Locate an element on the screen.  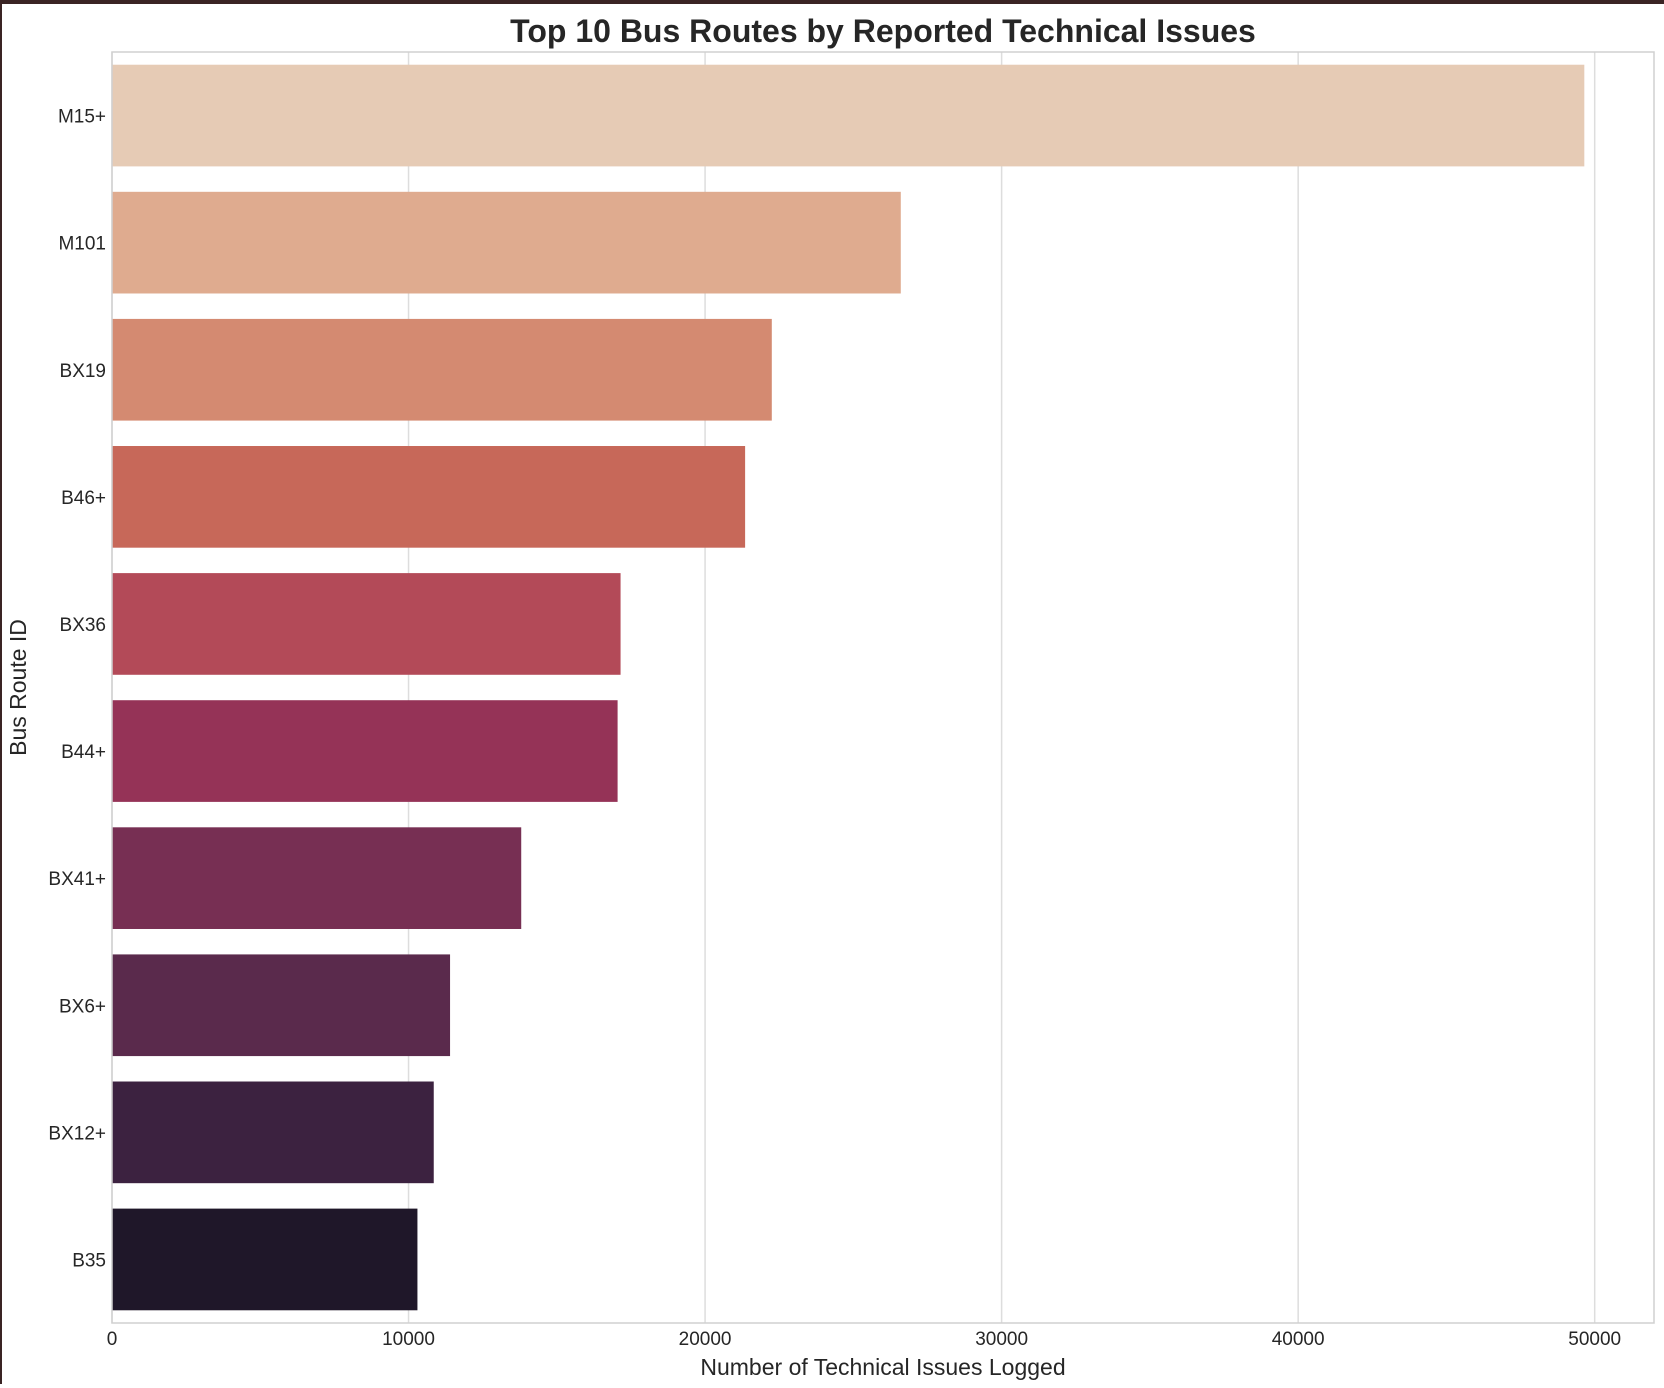
y-tick-label: BX19 is located at coordinates (83, 371).